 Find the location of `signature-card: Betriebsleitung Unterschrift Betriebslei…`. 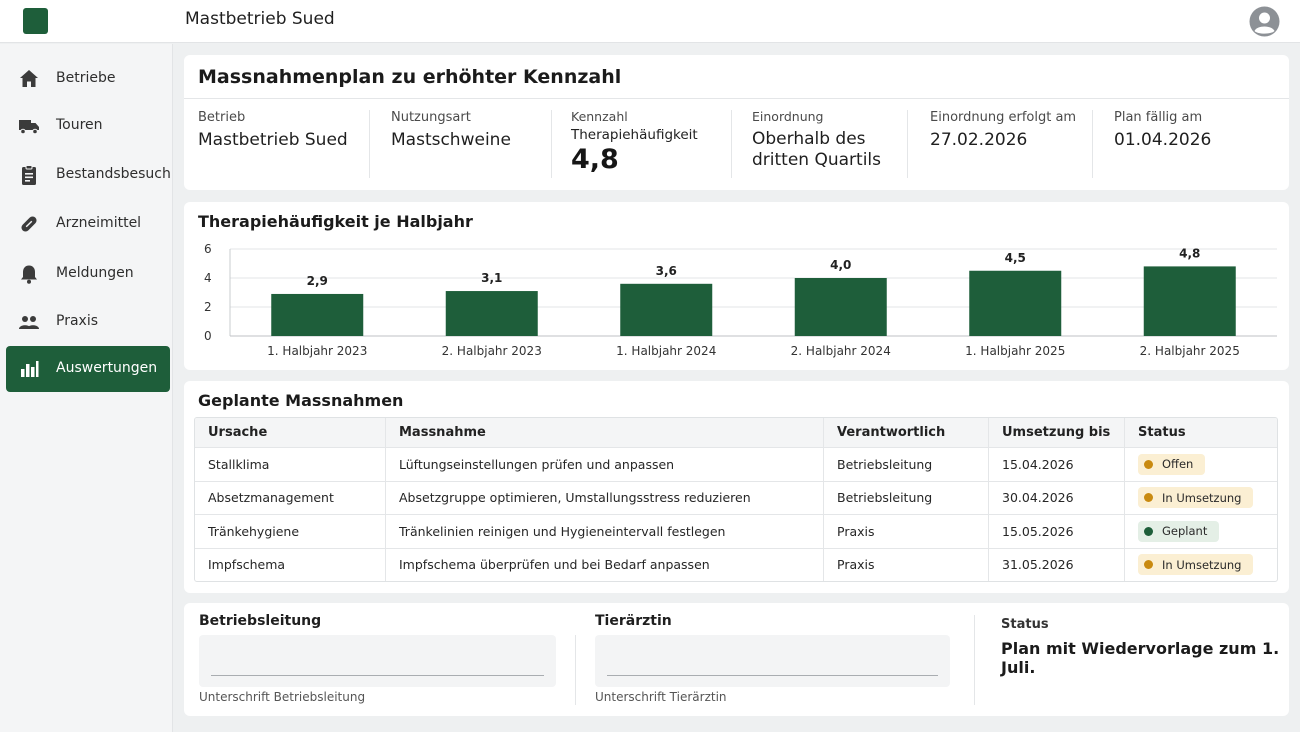

signature-card: Betriebsleitung Unterschrift Betriebslei… is located at coordinates (736, 659).